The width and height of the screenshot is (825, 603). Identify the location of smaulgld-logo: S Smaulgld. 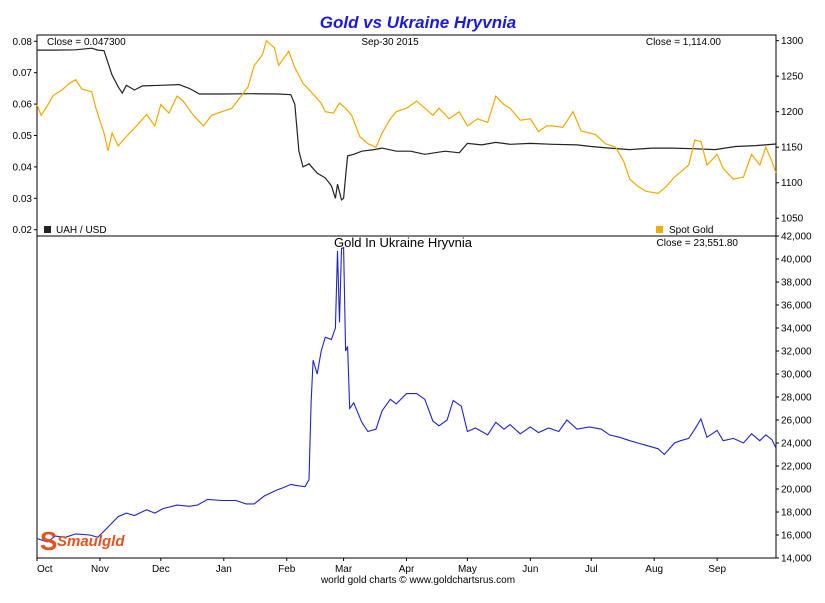
(82, 541).